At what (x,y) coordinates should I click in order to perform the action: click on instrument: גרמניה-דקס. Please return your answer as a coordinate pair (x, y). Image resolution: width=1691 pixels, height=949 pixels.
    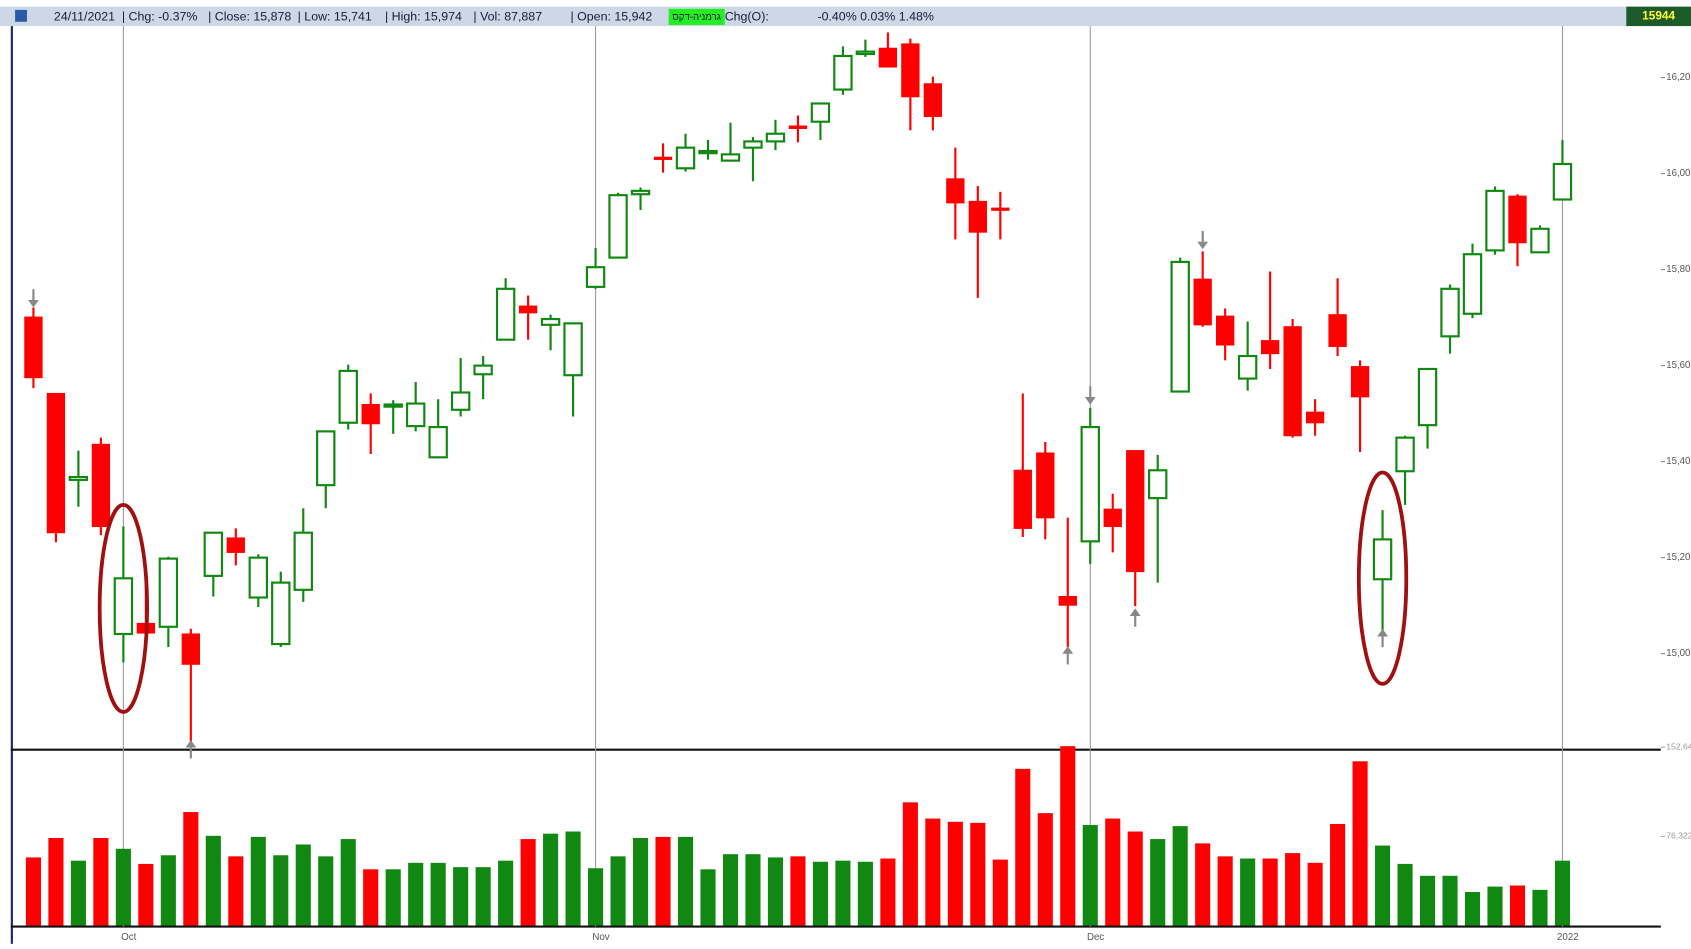
    Looking at the image, I should click on (696, 17).